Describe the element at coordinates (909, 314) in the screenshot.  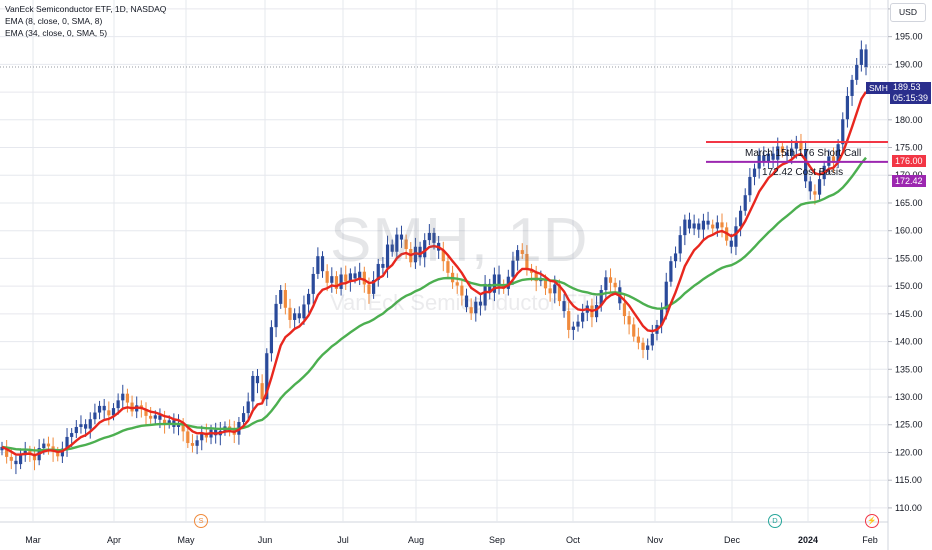
I see `y-tick-label: 145.00` at that location.